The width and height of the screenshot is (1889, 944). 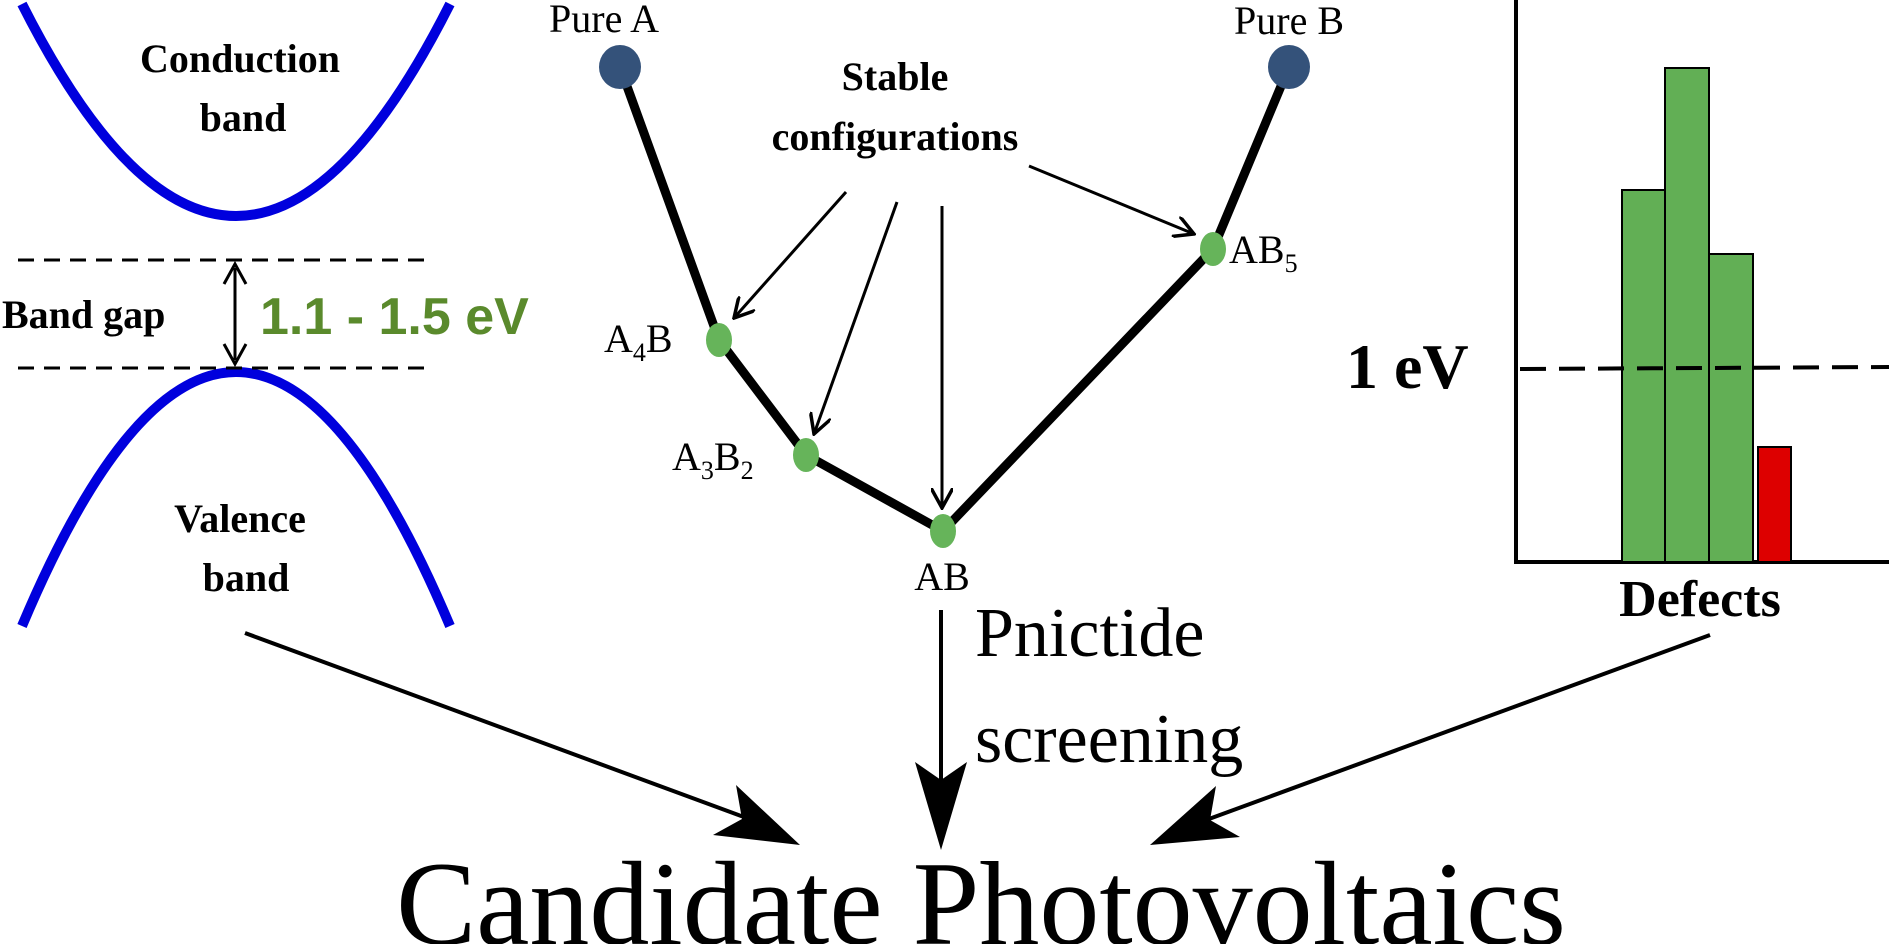 I want to click on pnictide-screening-label: Pnictide, so click(x=1089, y=633).